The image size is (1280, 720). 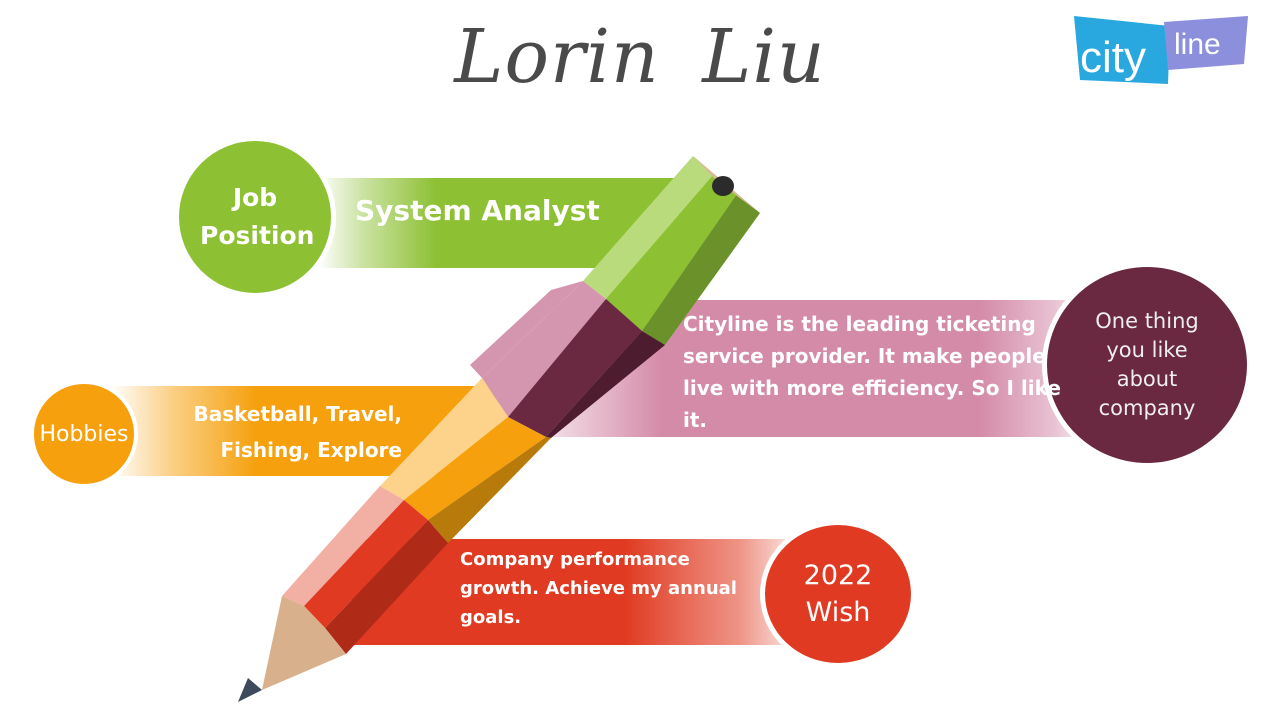 I want to click on wish-label: 2022 Wish, so click(x=838, y=594).